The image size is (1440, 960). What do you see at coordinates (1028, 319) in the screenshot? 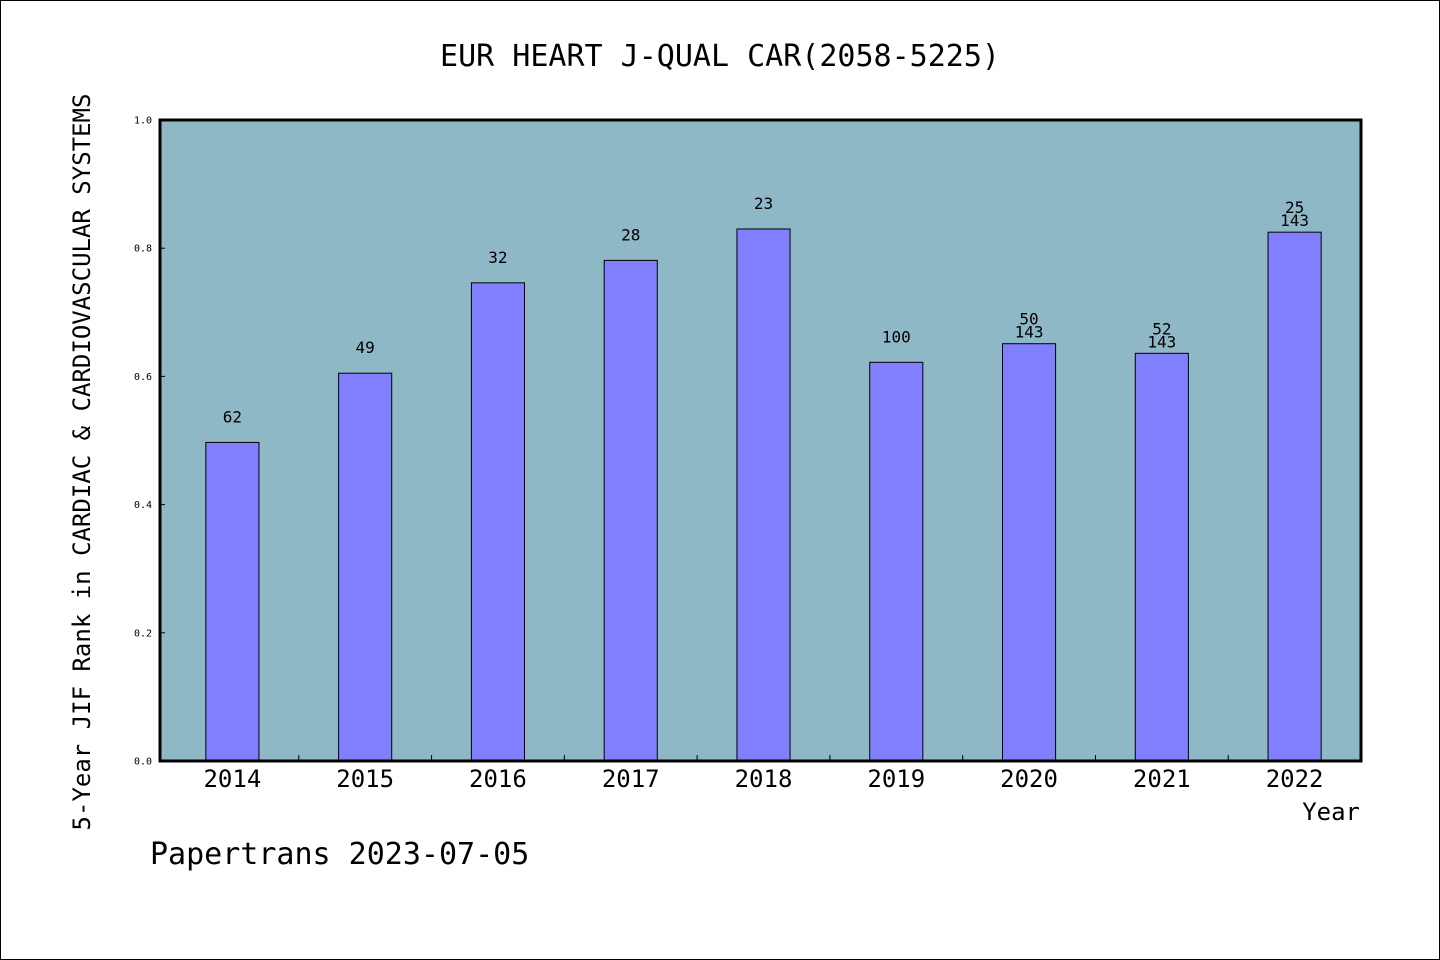
I see `bar-value-label: 50` at bounding box center [1028, 319].